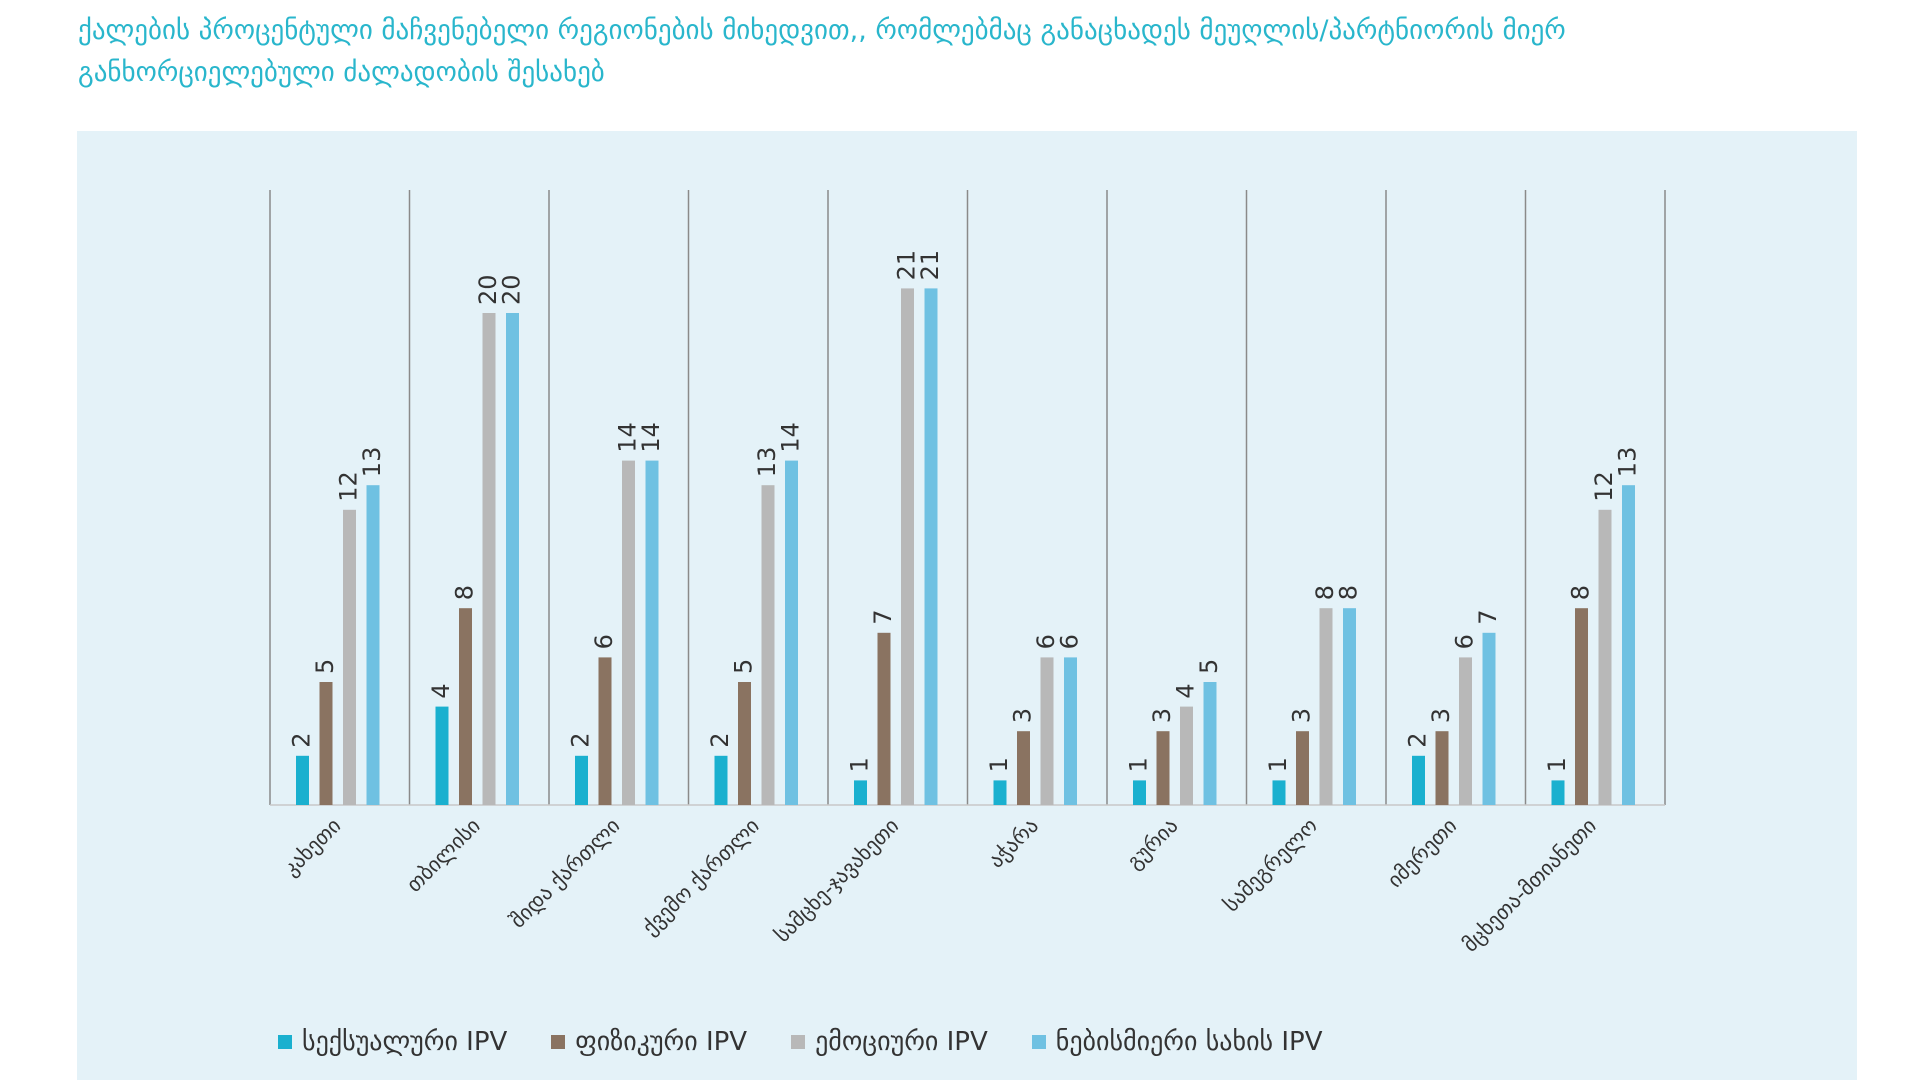 This screenshot has height=1080, width=1920. Describe the element at coordinates (405, 1042) in the screenshot. I see `legend-label: სექსუალური IPV` at that location.